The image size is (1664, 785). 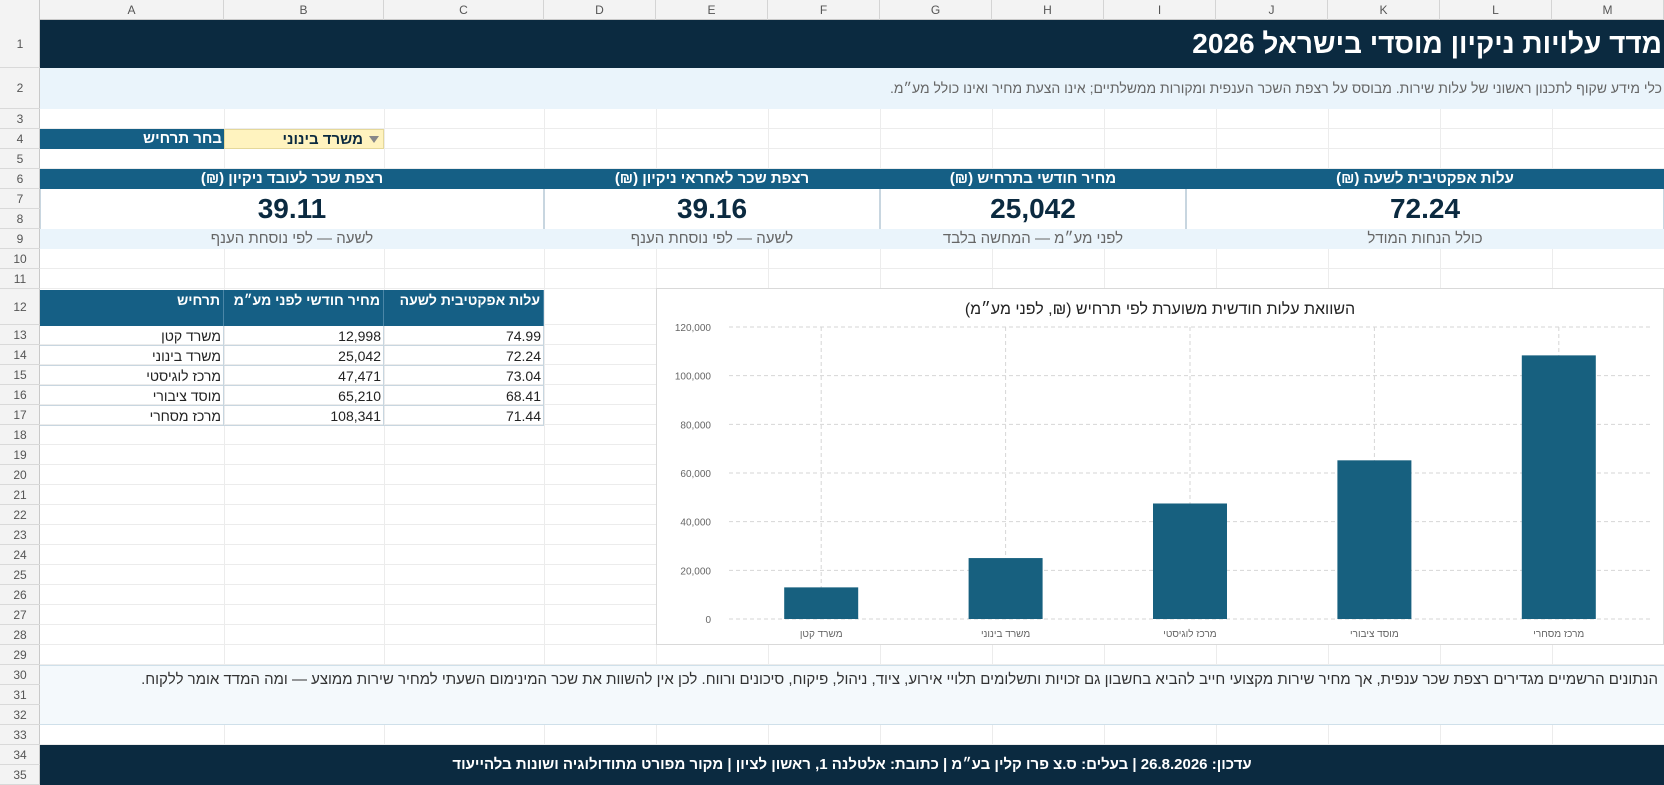 I want to click on scenario-dropdown: משרד בינוני, so click(x=304, y=139).